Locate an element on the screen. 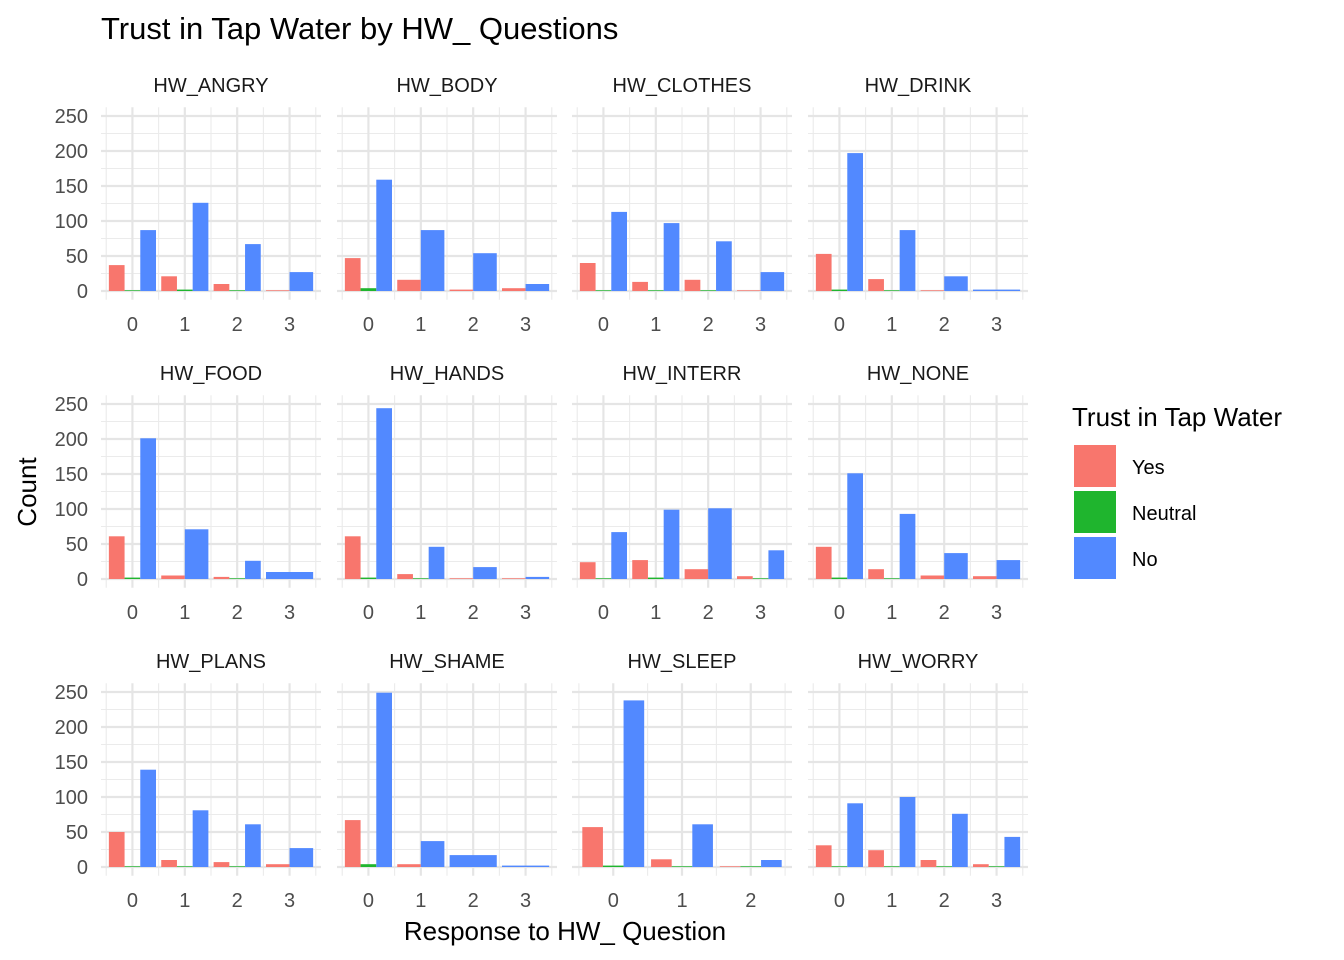  panel-hw-hands: HW_HANDS 0 1 2 3 is located at coordinates (447, 493).